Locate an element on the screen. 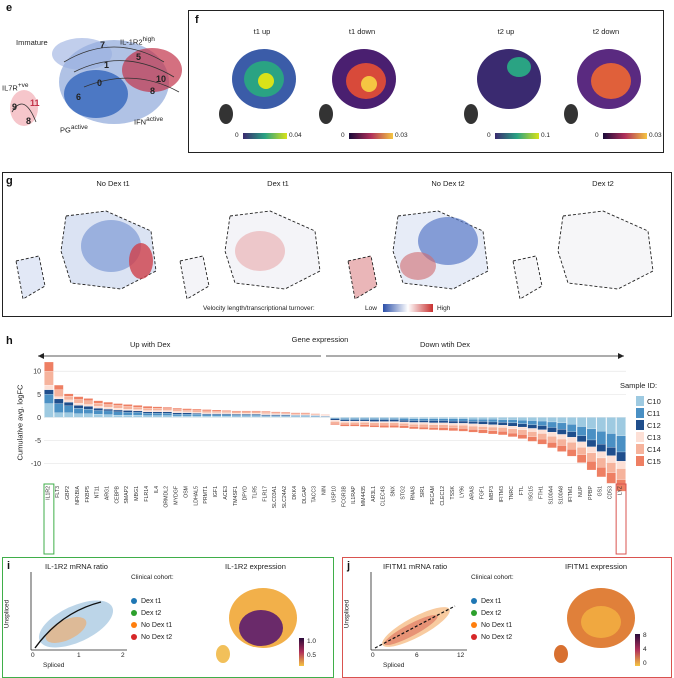 The width and height of the screenshot is (674, 678). h-category-label: SLC24A2 is located at coordinates (285, 497).